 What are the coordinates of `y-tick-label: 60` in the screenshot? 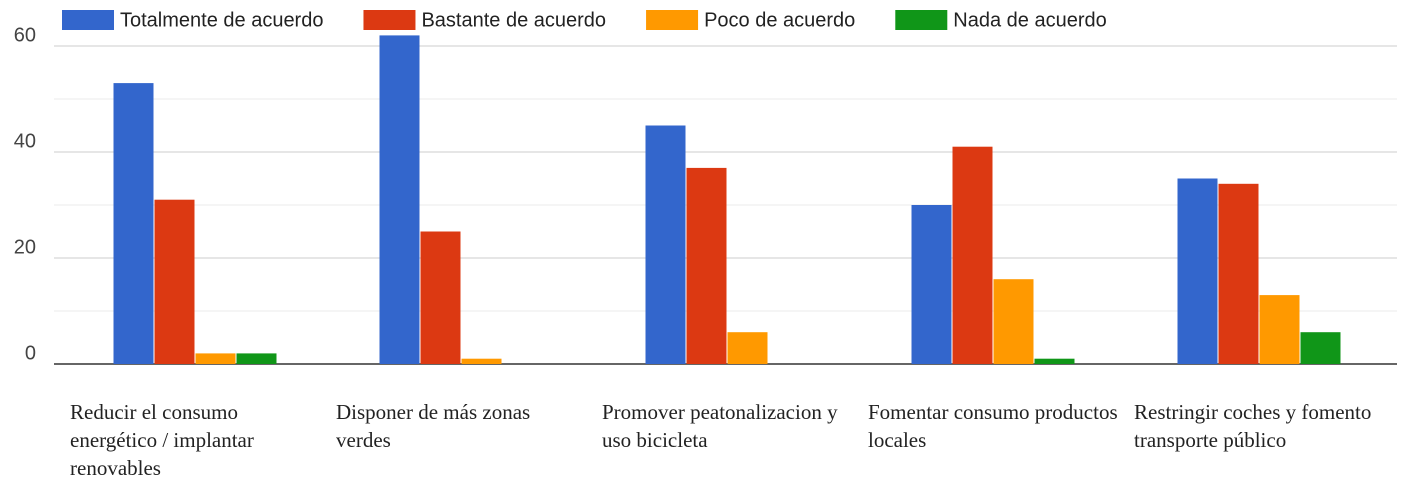 It's located at (25, 35).